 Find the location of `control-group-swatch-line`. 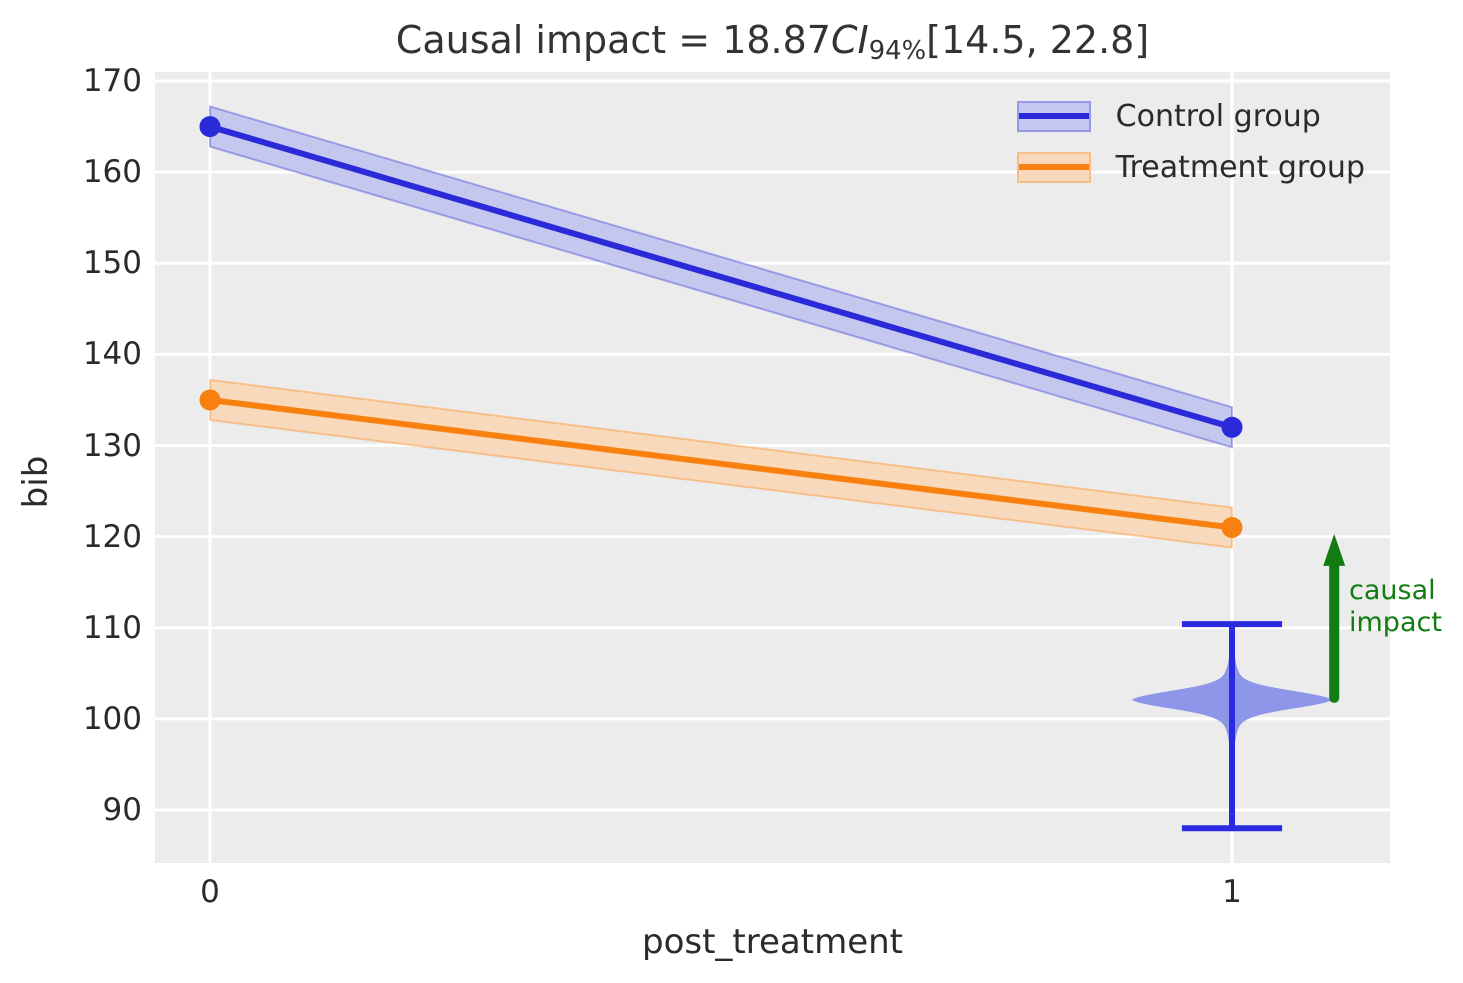

control-group-swatch-line is located at coordinates (1053, 116).